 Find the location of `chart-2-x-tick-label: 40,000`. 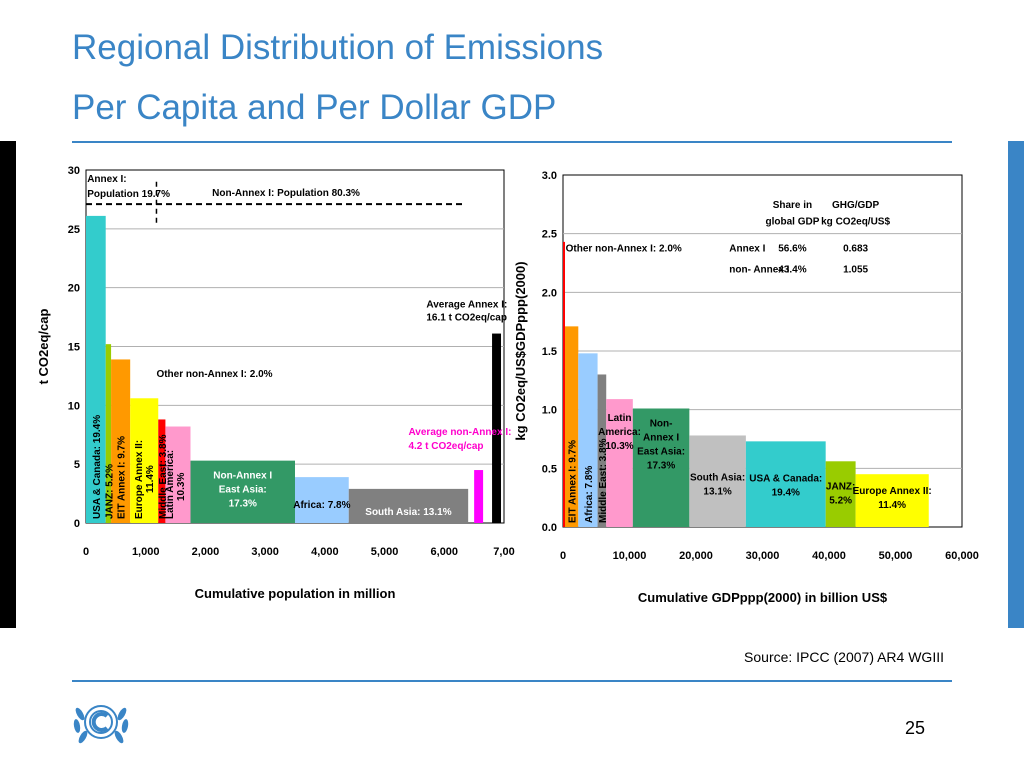

chart-2-x-tick-label: 40,000 is located at coordinates (829, 556).